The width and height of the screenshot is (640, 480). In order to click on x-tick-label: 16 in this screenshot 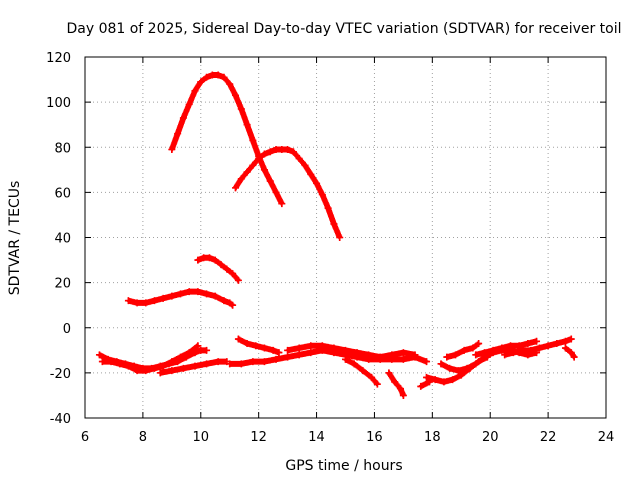, I will do `click(374, 437)`.